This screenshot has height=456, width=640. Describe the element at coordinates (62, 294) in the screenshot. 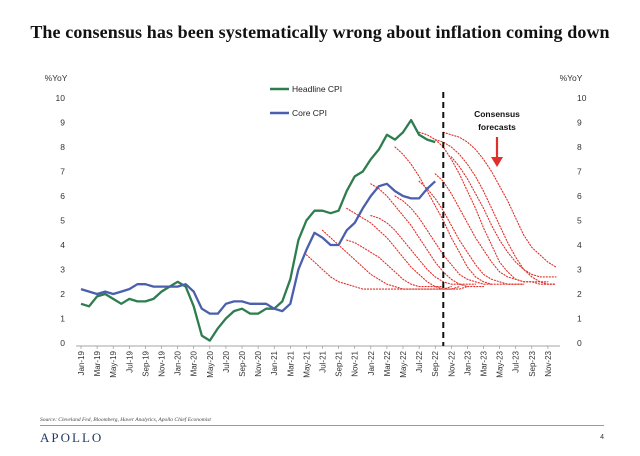

I see `y-tick-left: 2` at that location.